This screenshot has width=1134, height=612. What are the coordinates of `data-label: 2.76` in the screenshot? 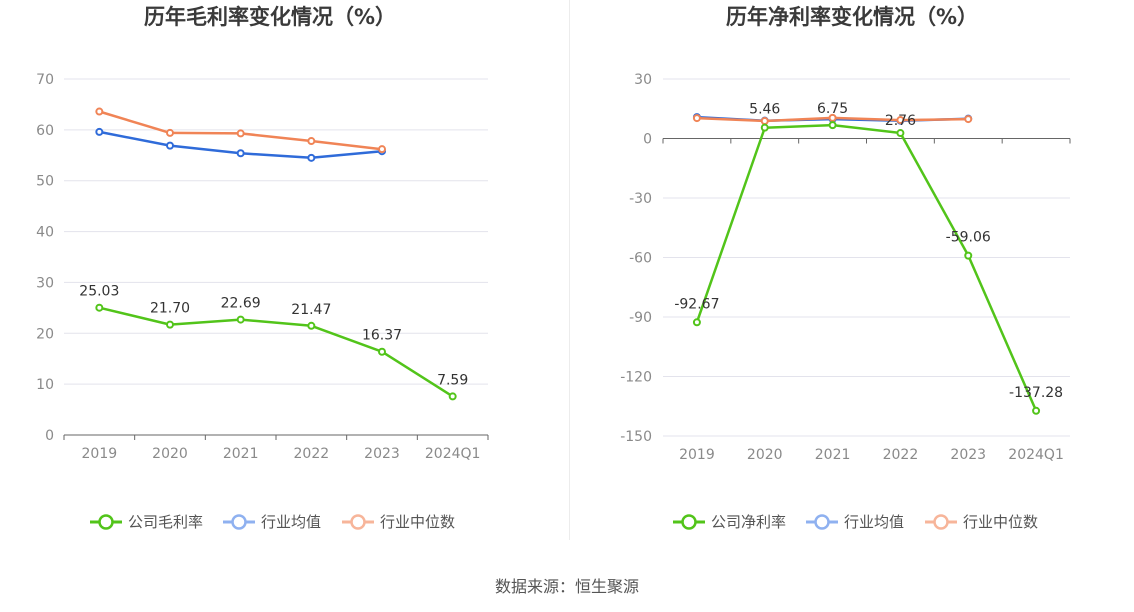 It's located at (900, 121).